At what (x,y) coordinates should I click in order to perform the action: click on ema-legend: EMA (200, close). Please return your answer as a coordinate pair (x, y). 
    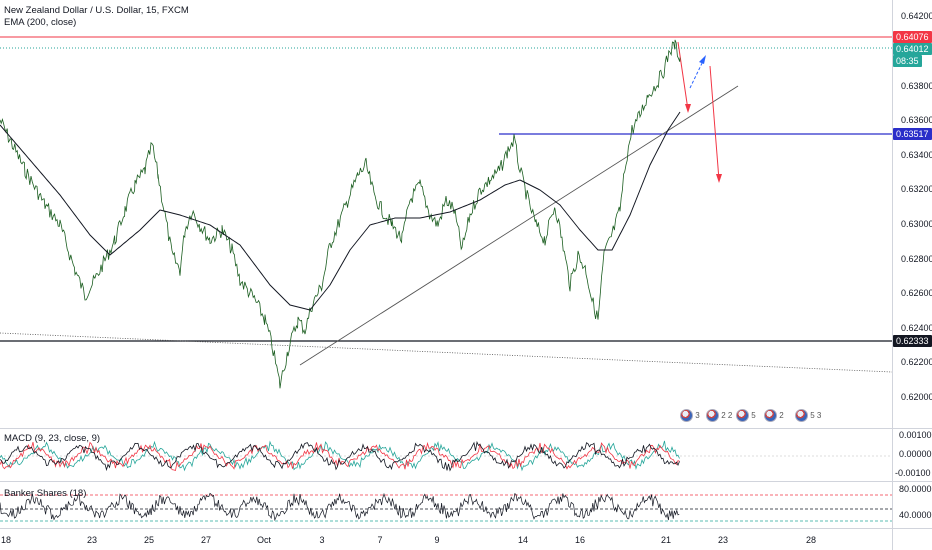
    Looking at the image, I should click on (40, 22).